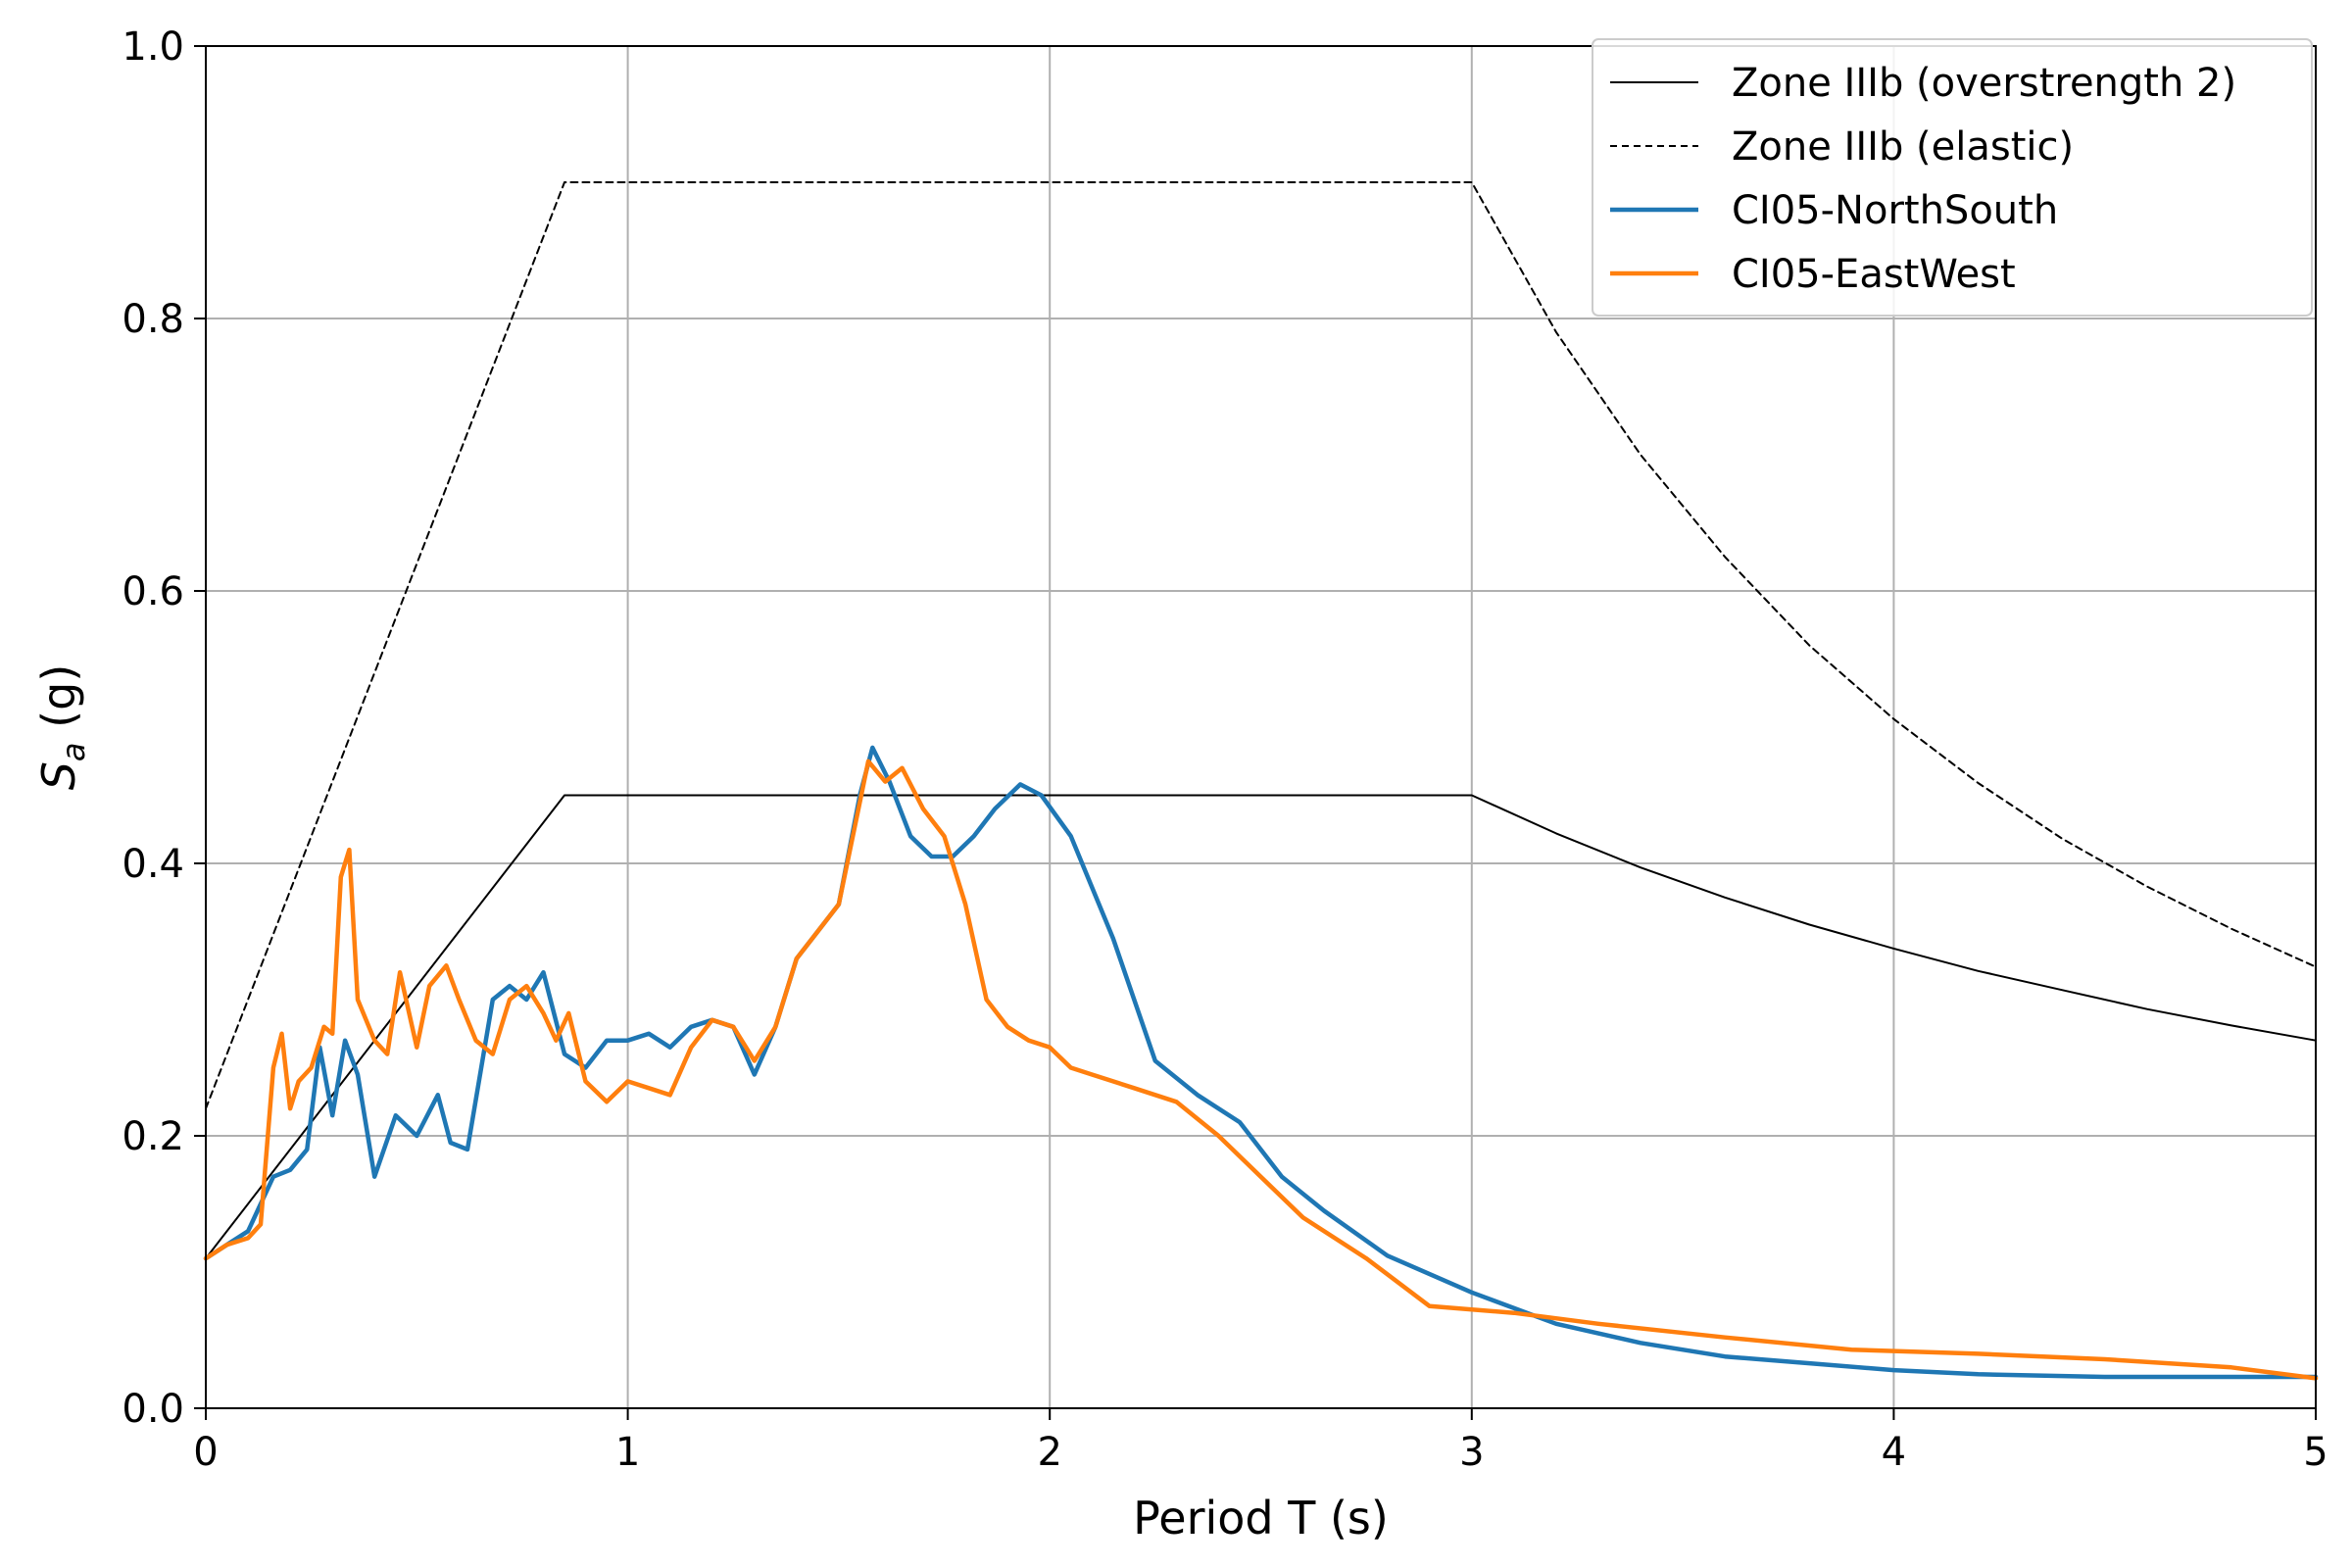  Describe the element at coordinates (1874, 274) in the screenshot. I see `legend-label-3: CI05-EastWest` at that location.